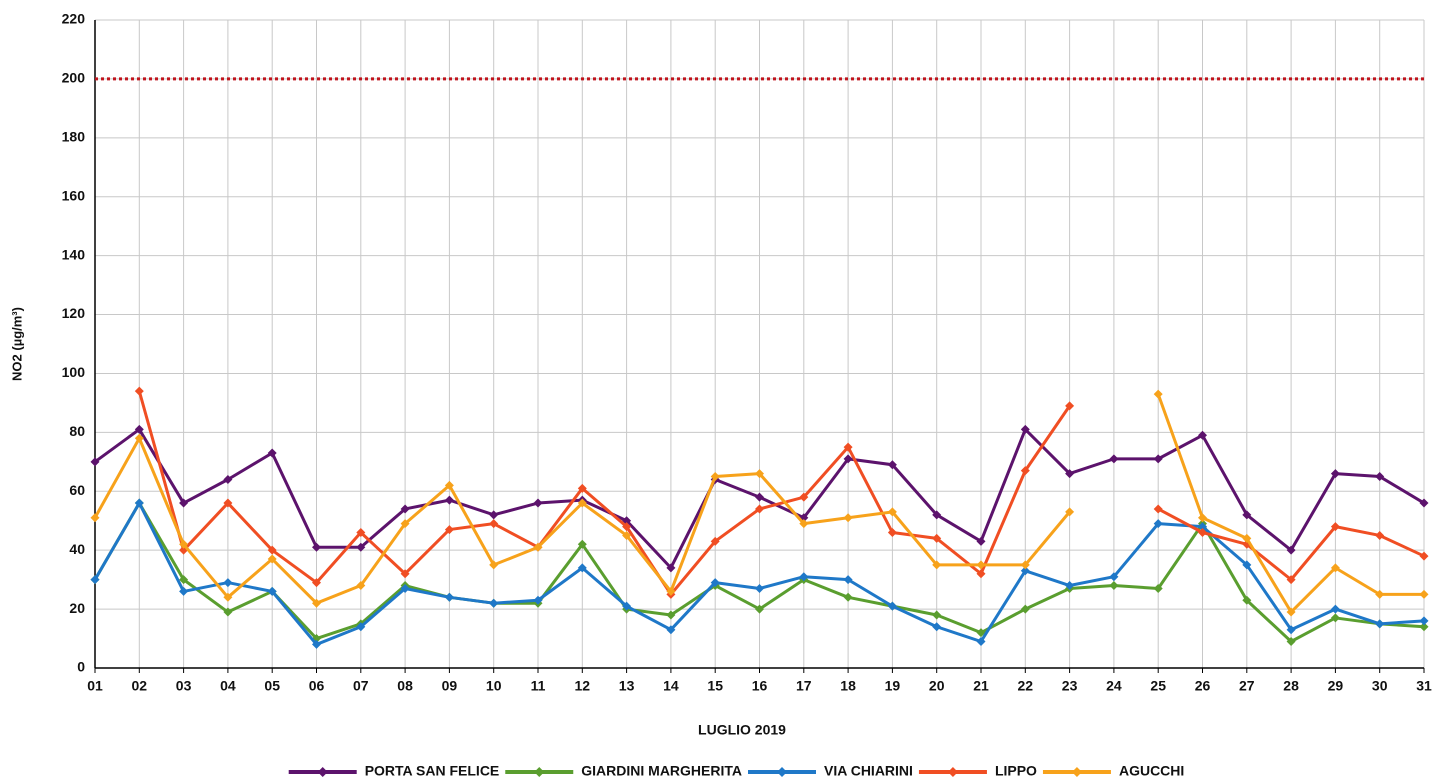  What do you see at coordinates (77, 608) in the screenshot?
I see `y-tick-label: 20` at bounding box center [77, 608].